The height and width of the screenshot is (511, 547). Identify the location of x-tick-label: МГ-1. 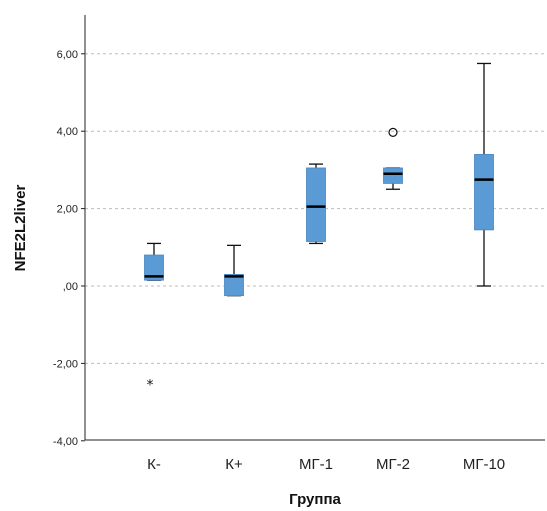
(316, 464).